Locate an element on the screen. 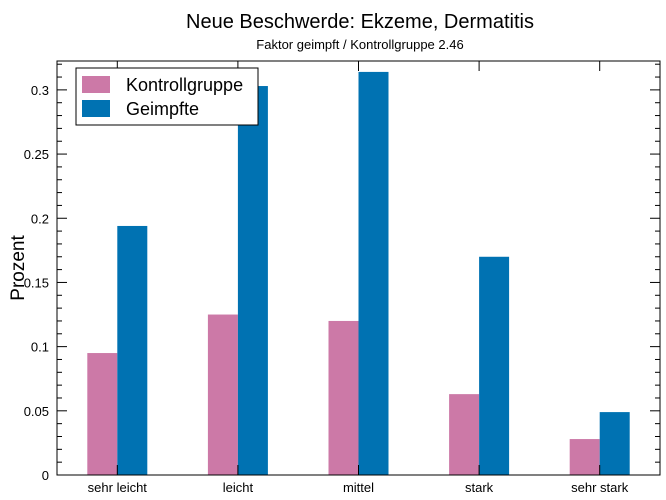 Image resolution: width=666 pixels, height=500 pixels. bar-geimpfte-leicht is located at coordinates (252, 280).